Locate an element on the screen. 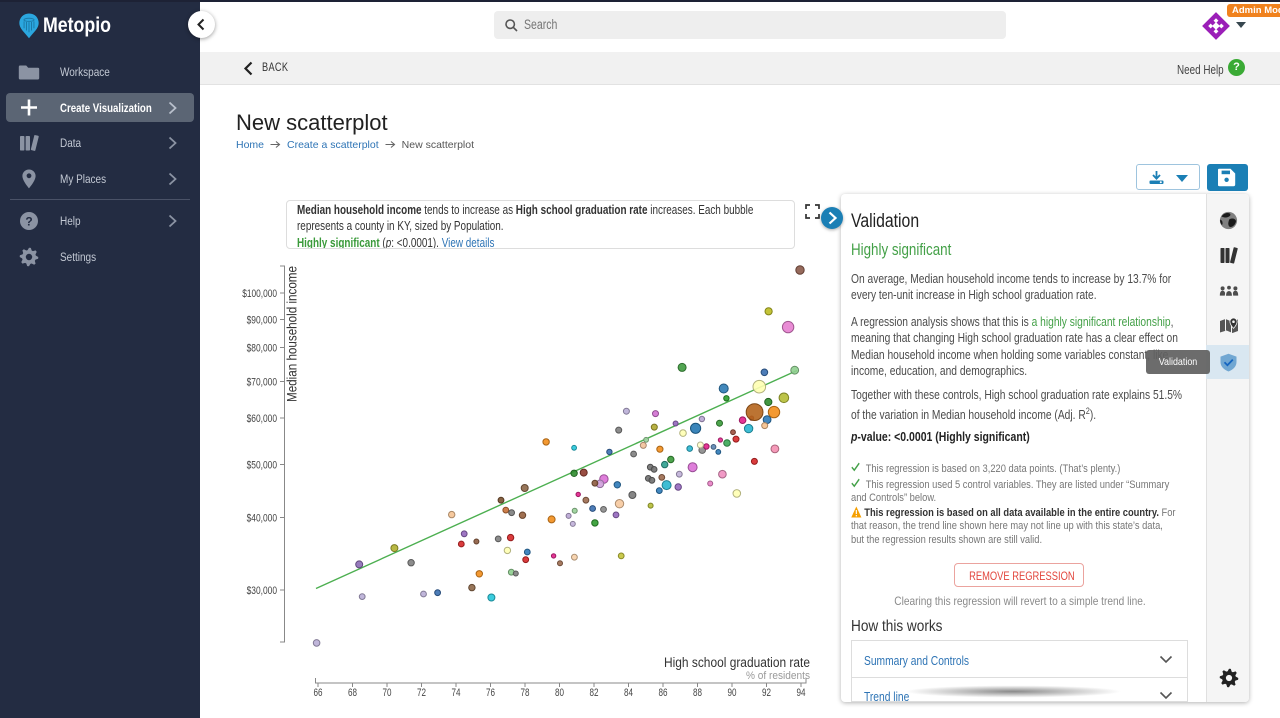 Image resolution: width=1280 pixels, height=718 pixels. svg-text: 88 is located at coordinates (697, 693).